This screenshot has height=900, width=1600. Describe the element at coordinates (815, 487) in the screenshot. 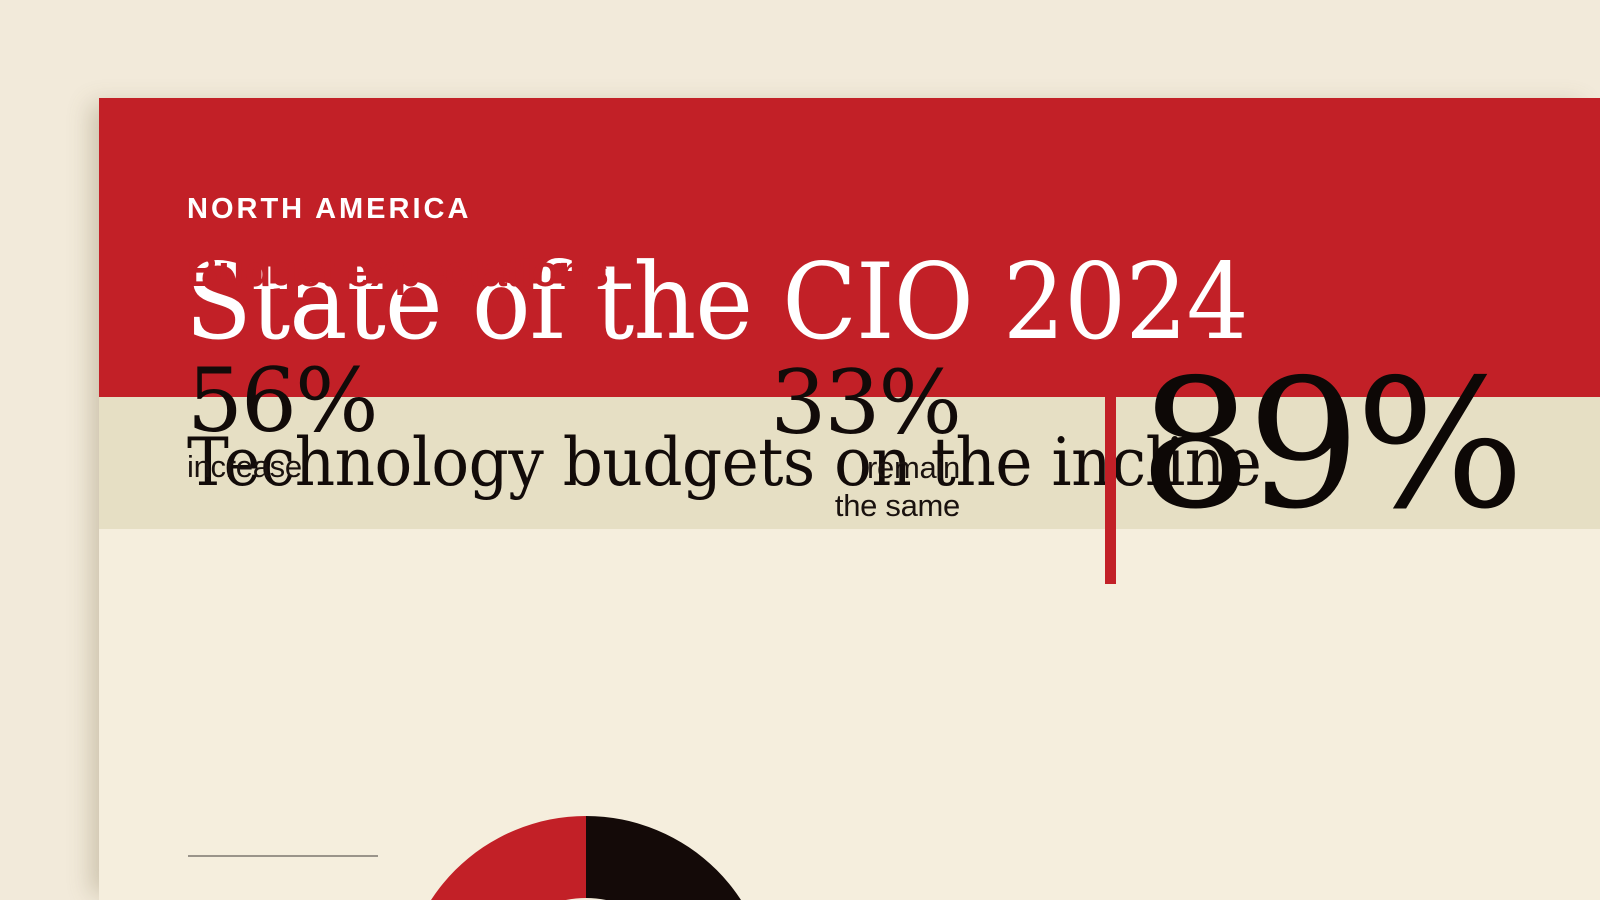

I see `stat-remain-same-caption: remain the same` at that location.